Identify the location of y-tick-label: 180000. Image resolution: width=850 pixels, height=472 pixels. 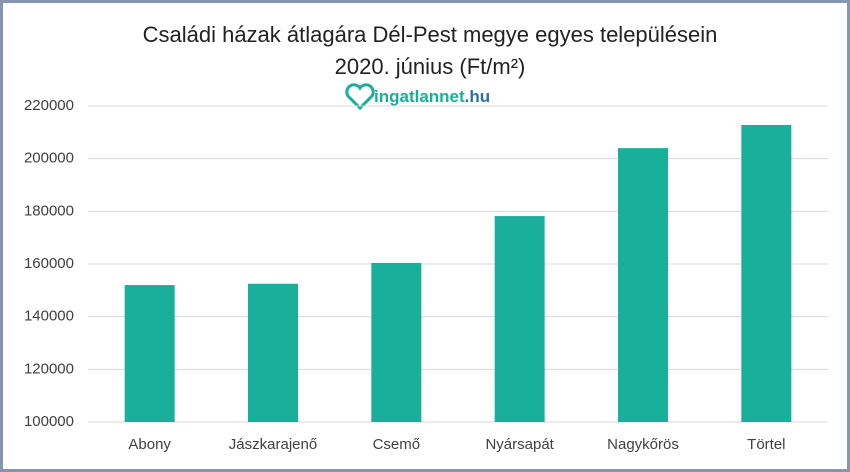
(49, 210).